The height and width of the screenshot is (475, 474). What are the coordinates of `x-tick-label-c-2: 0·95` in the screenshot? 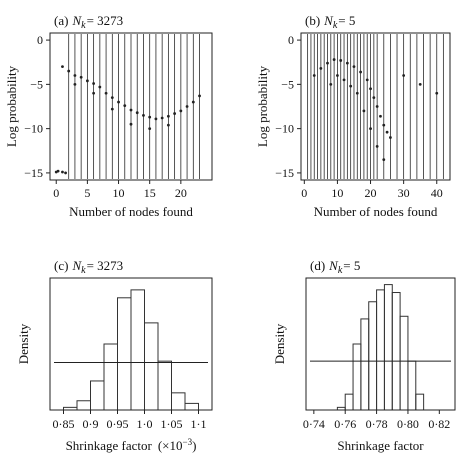 It's located at (118, 424).